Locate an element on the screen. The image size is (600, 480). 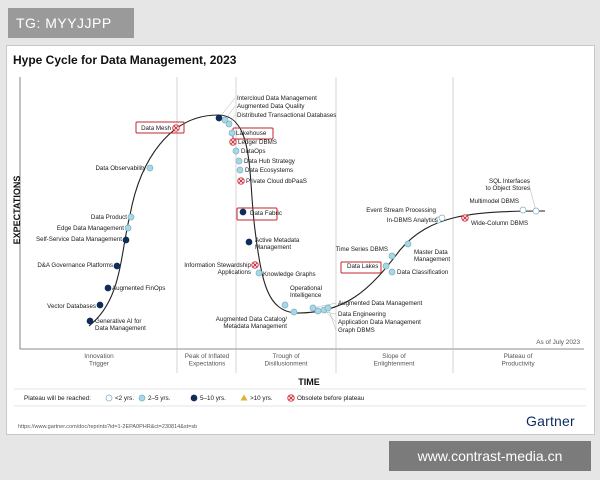
point-private-cloud-dbpaas-x2 is located at coordinates (241, 181).